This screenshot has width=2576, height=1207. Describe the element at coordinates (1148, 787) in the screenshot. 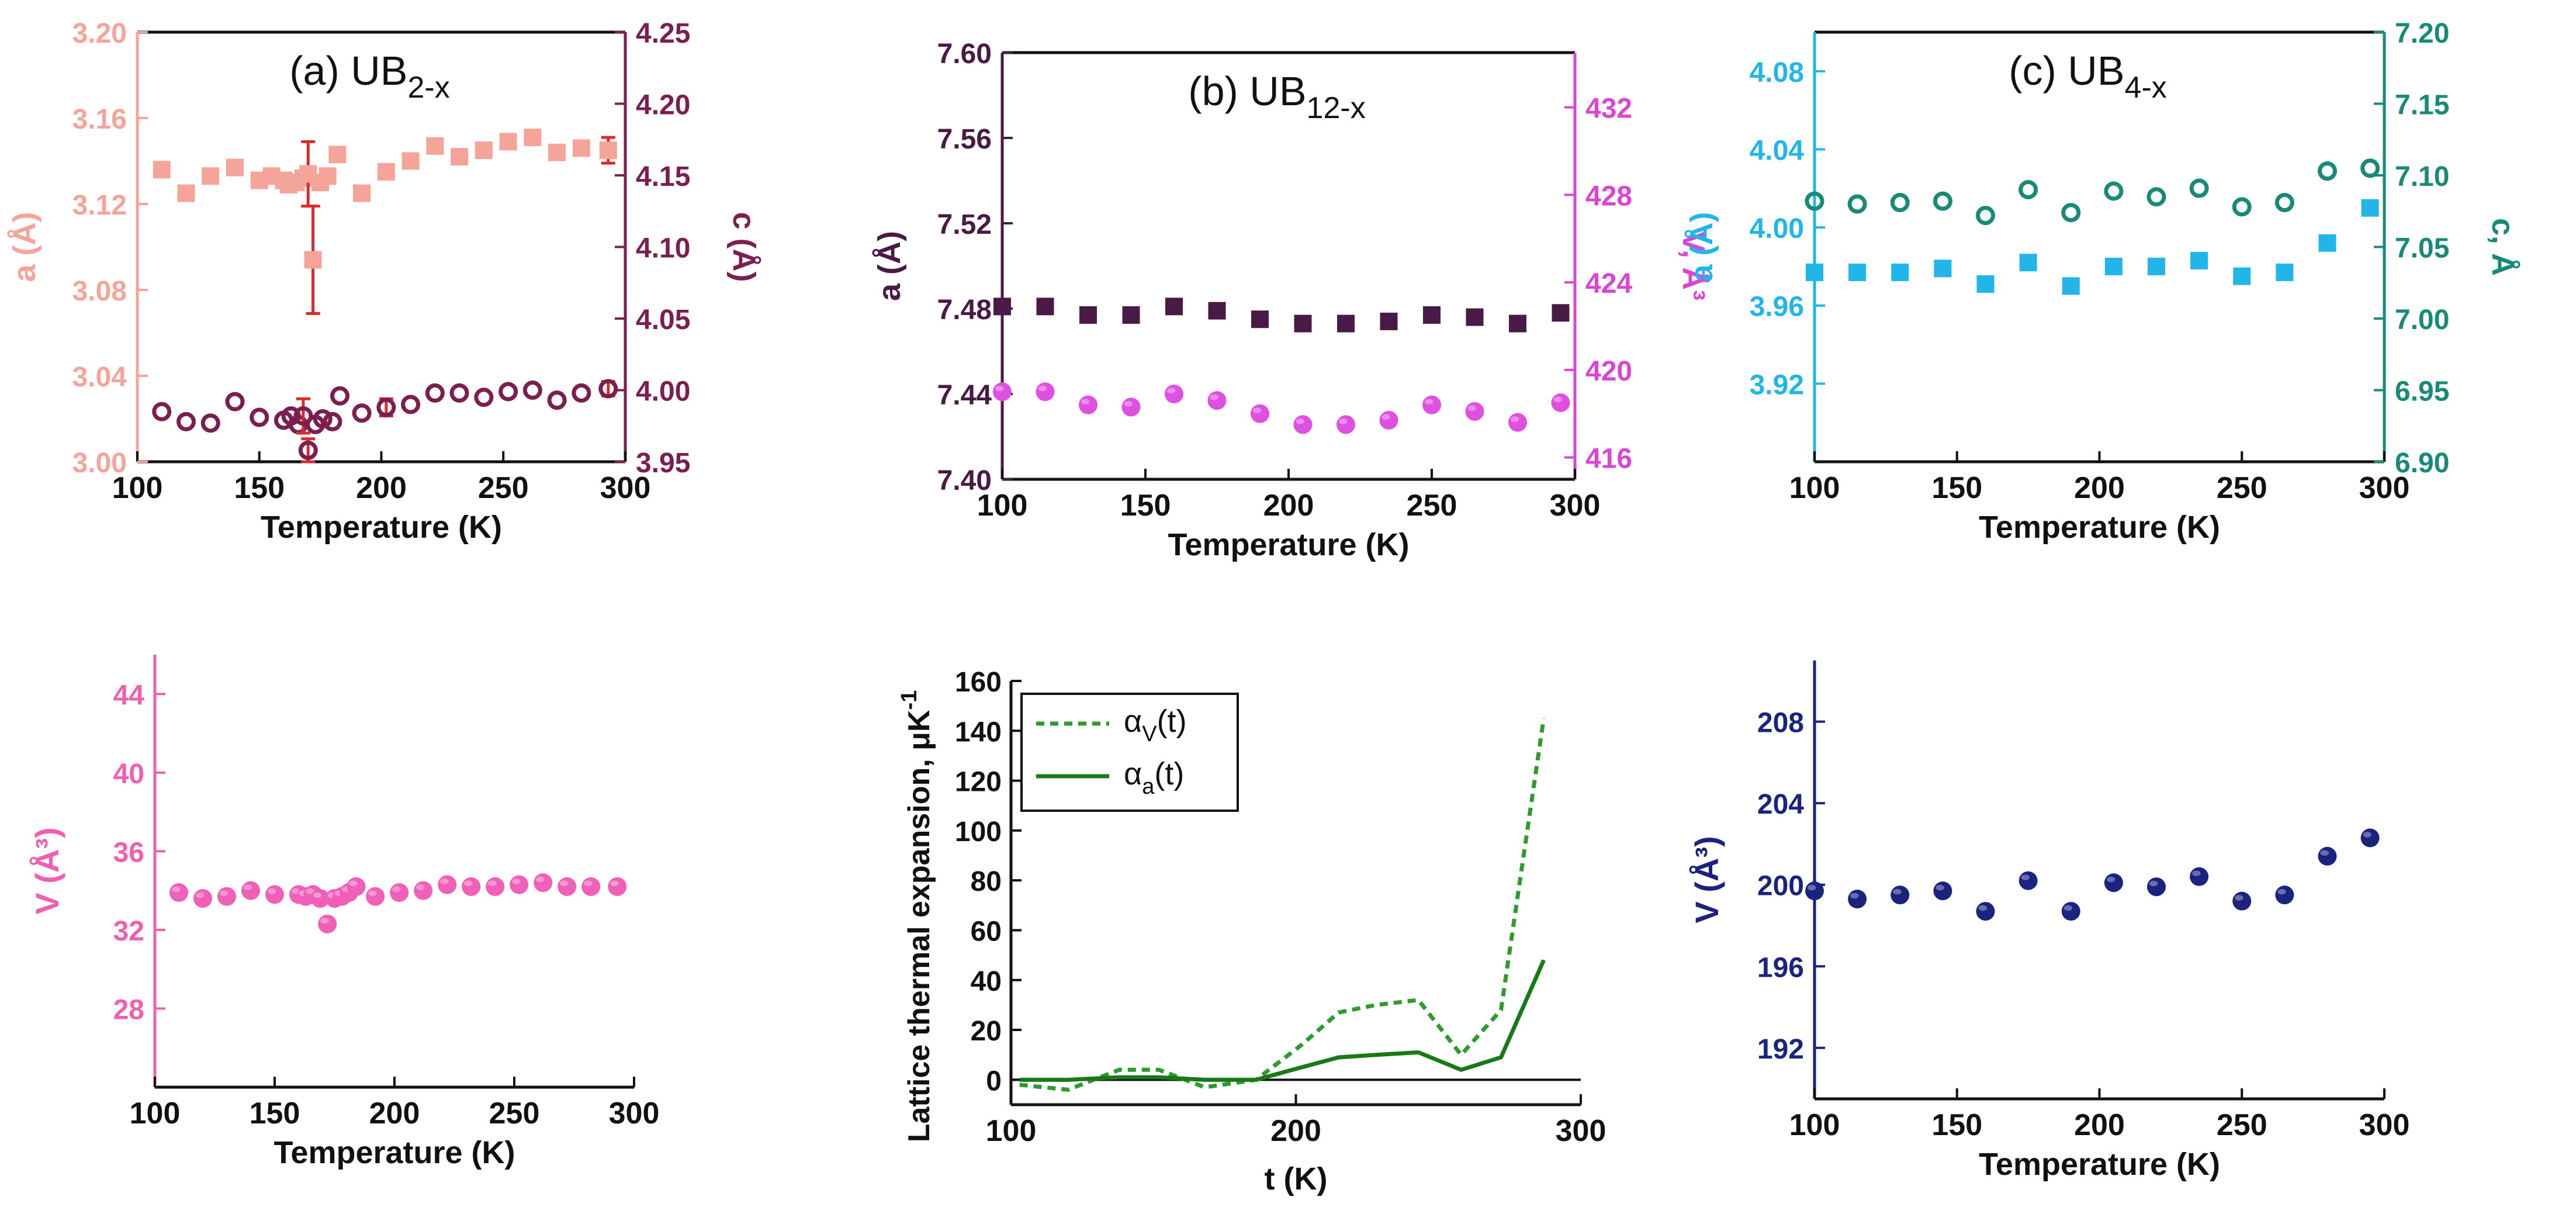

I see `legend-label-part: a` at that location.